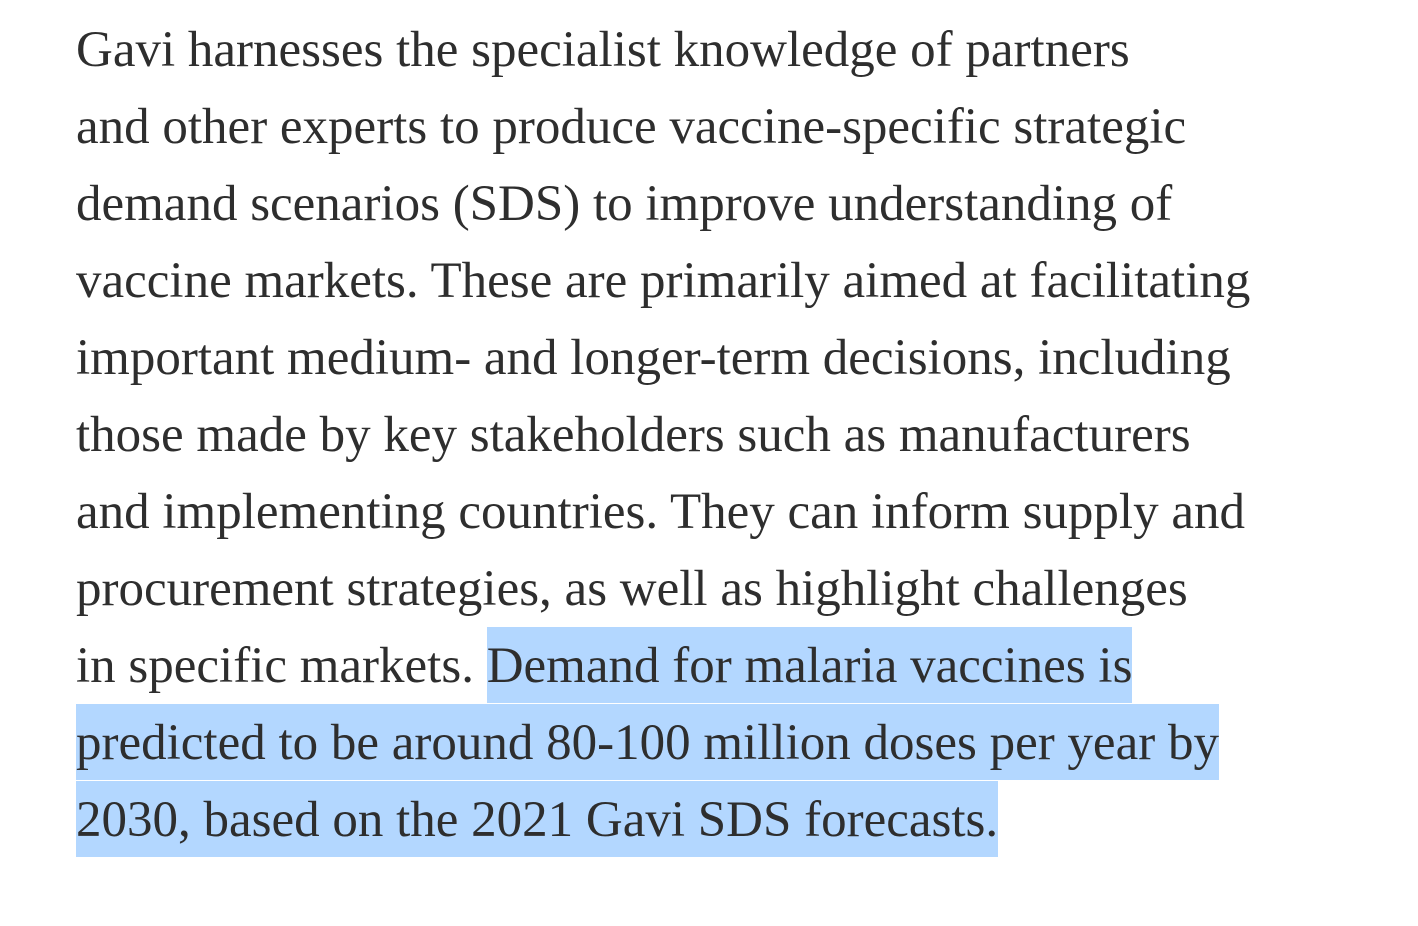  Describe the element at coordinates (281, 666) in the screenshot. I see `text: in specific markets.` at that location.